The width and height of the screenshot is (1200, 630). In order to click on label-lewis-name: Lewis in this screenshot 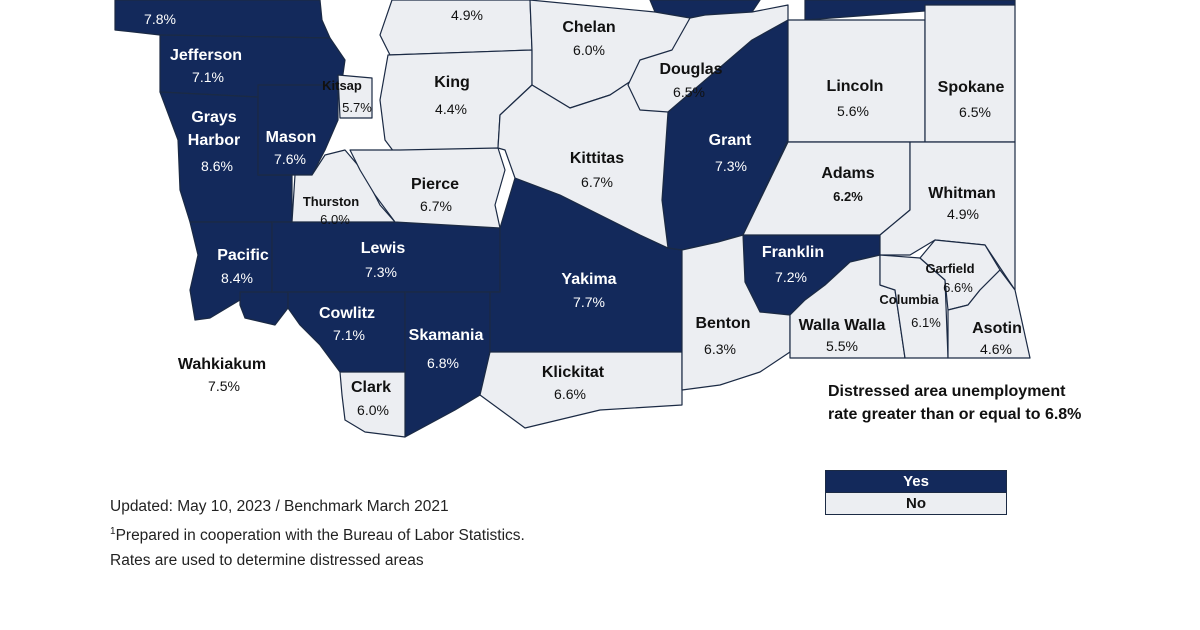, I will do `click(383, 248)`.